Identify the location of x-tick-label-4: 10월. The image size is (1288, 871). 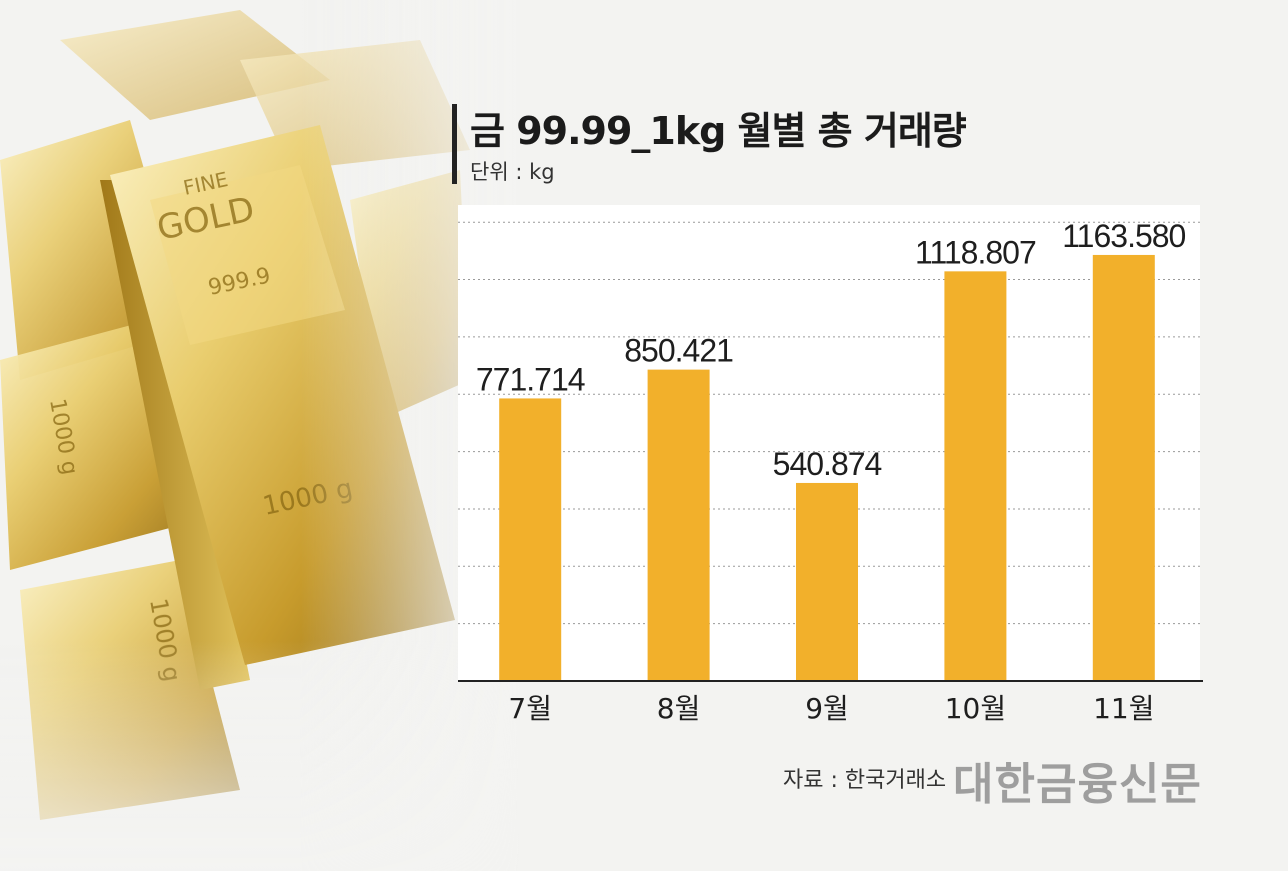
(975, 708).